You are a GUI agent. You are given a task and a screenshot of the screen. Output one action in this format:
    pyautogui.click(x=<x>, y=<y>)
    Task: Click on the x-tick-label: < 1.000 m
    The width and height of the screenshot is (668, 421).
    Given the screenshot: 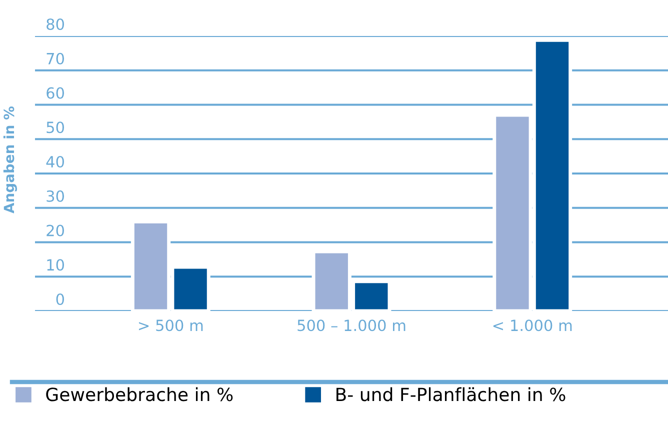 What is the action you would take?
    pyautogui.click(x=532, y=326)
    